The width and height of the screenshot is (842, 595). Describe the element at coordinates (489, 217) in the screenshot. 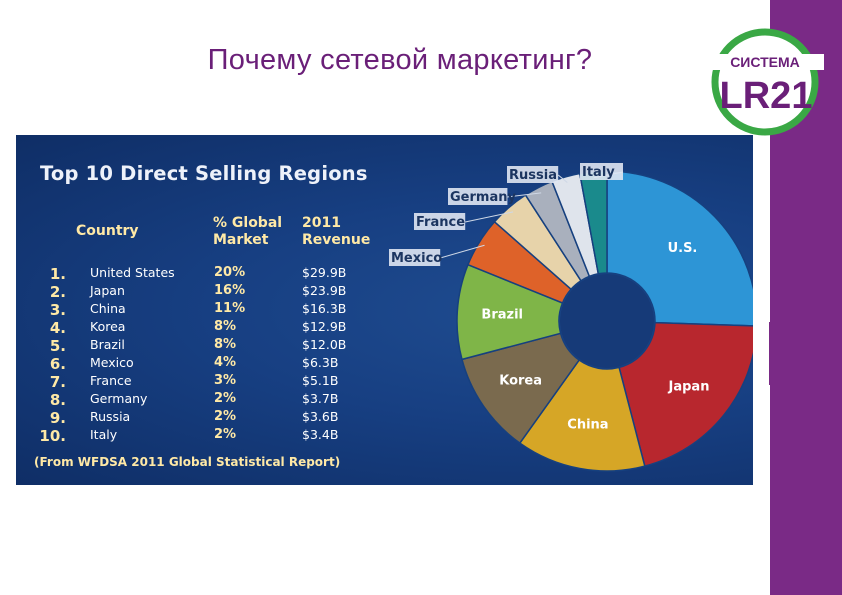

I see `donut-leader-france` at that location.